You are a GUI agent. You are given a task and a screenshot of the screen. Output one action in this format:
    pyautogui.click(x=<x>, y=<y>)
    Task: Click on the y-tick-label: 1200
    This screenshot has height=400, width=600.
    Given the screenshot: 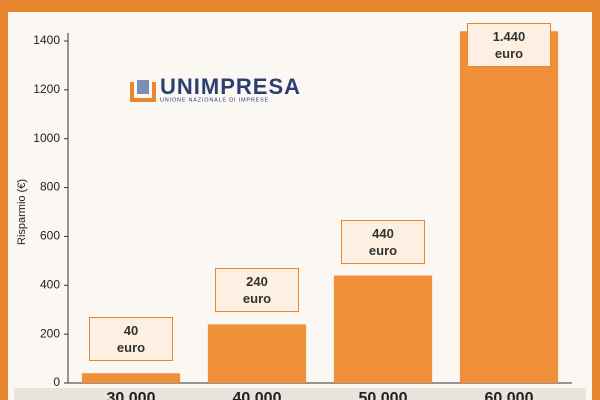 What is the action you would take?
    pyautogui.click(x=46, y=89)
    